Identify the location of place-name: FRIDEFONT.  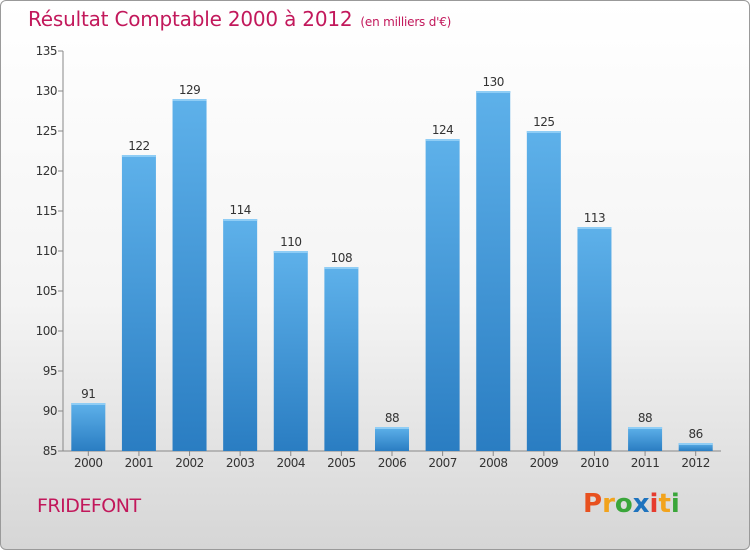
(89, 506).